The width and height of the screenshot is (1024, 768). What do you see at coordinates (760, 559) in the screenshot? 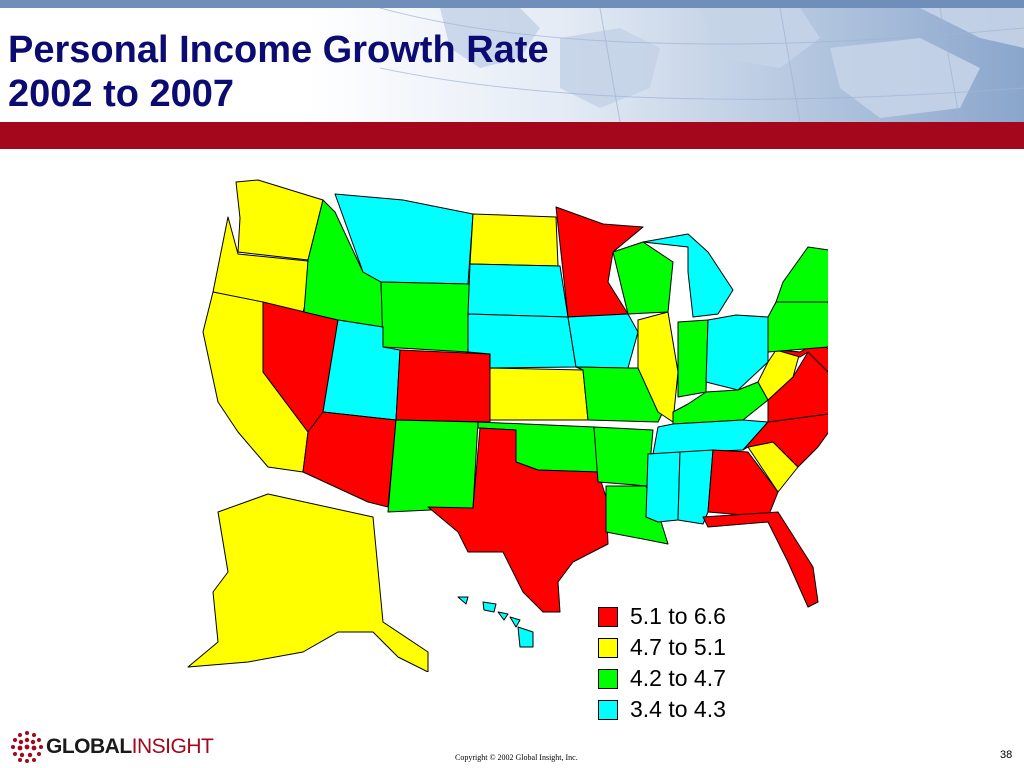
I see `state-FL` at bounding box center [760, 559].